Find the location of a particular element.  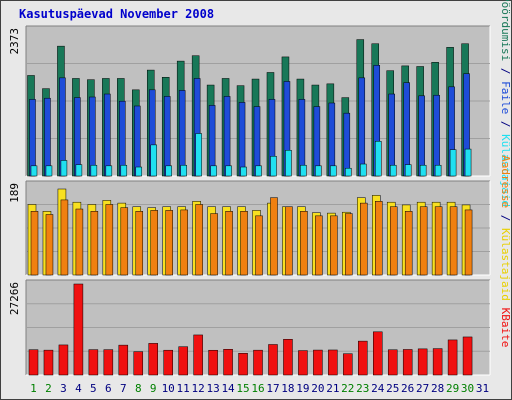

bar-top-s1-d21 is located at coordinates (332, 139).